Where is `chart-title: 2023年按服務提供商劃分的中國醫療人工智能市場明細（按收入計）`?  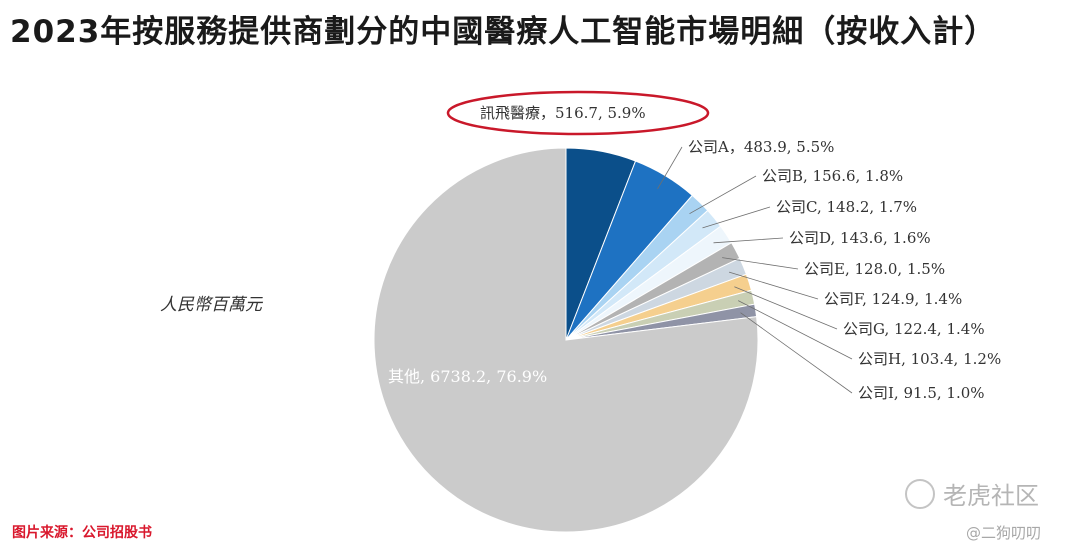 chart-title: 2023年按服務提供商劃分的中國醫療人工智能市場明細（按收入計） is located at coordinates (503, 32).